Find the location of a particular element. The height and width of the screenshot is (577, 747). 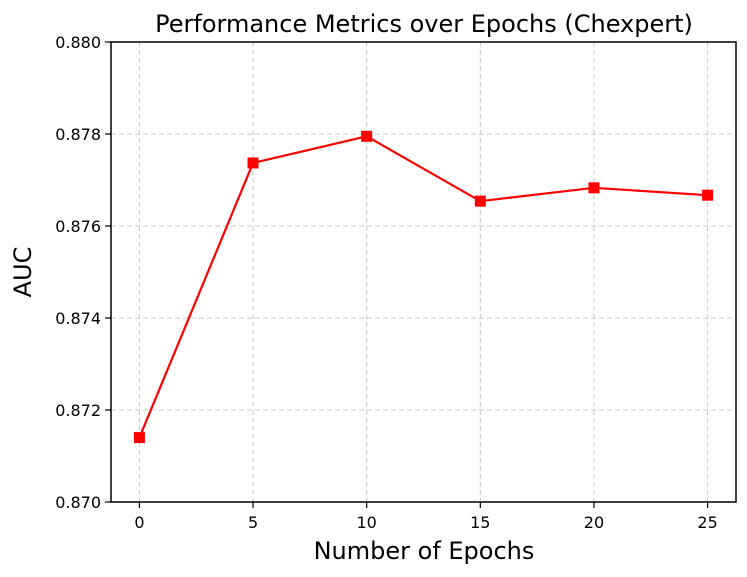

x-tick-label: 15 is located at coordinates (480, 522).